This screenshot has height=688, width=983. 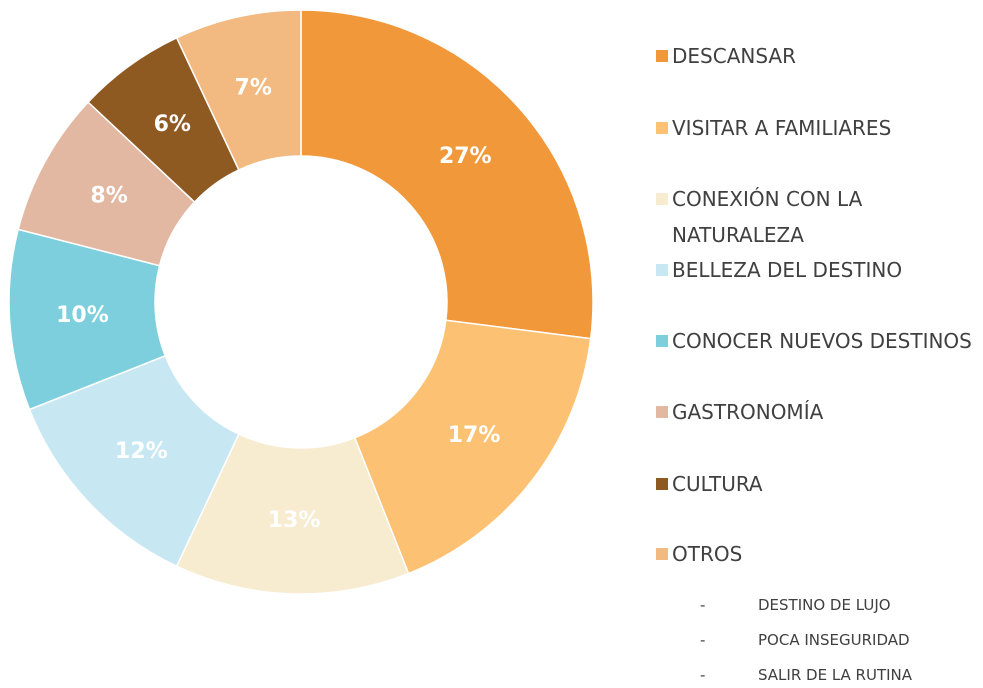 I want to click on legend-label: CONOCER NUEVOS DESTINOS, so click(x=822, y=341).